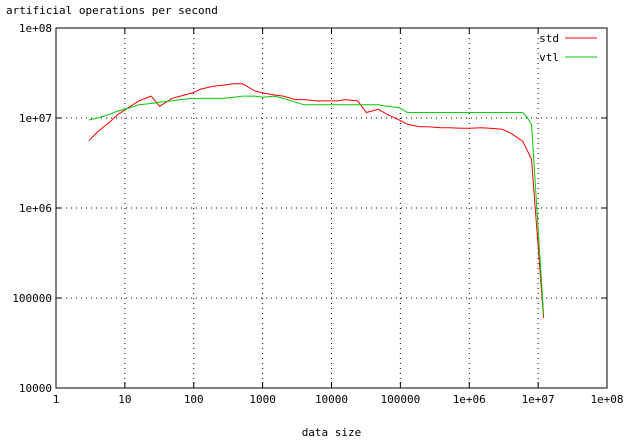 The height and width of the screenshot is (440, 628). I want to click on legend-label-vtl: vtl, so click(549, 57).